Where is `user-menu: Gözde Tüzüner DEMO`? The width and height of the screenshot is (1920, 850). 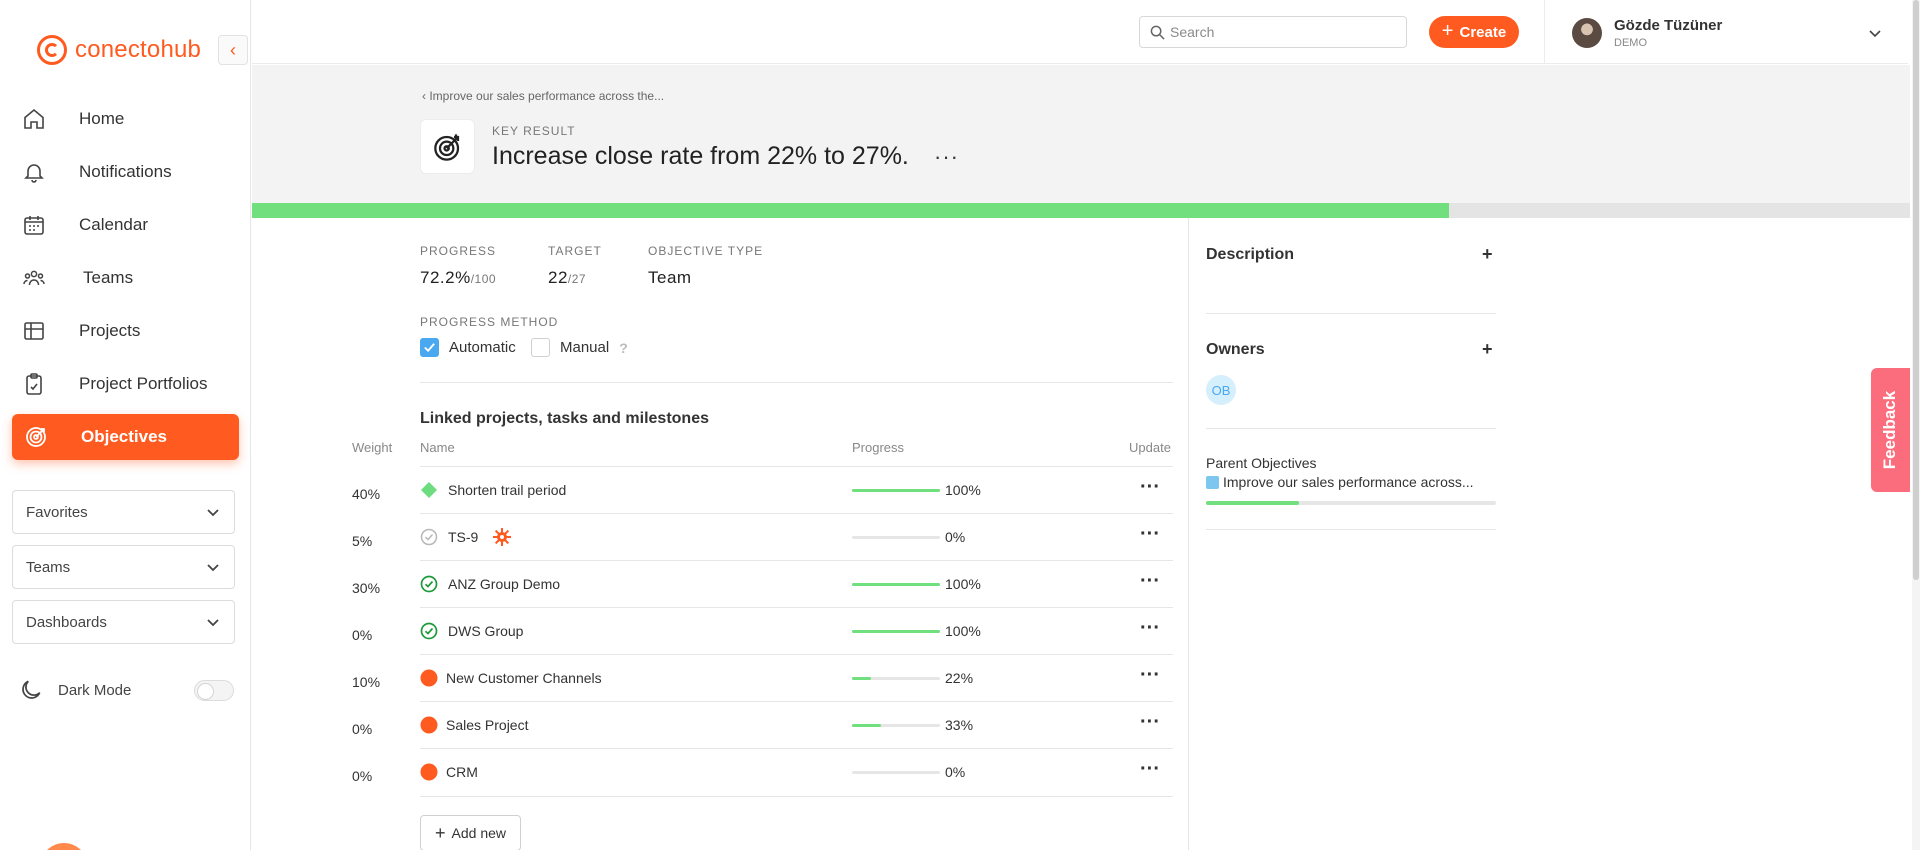 user-menu: Gözde Tüzüner DEMO is located at coordinates (1727, 33).